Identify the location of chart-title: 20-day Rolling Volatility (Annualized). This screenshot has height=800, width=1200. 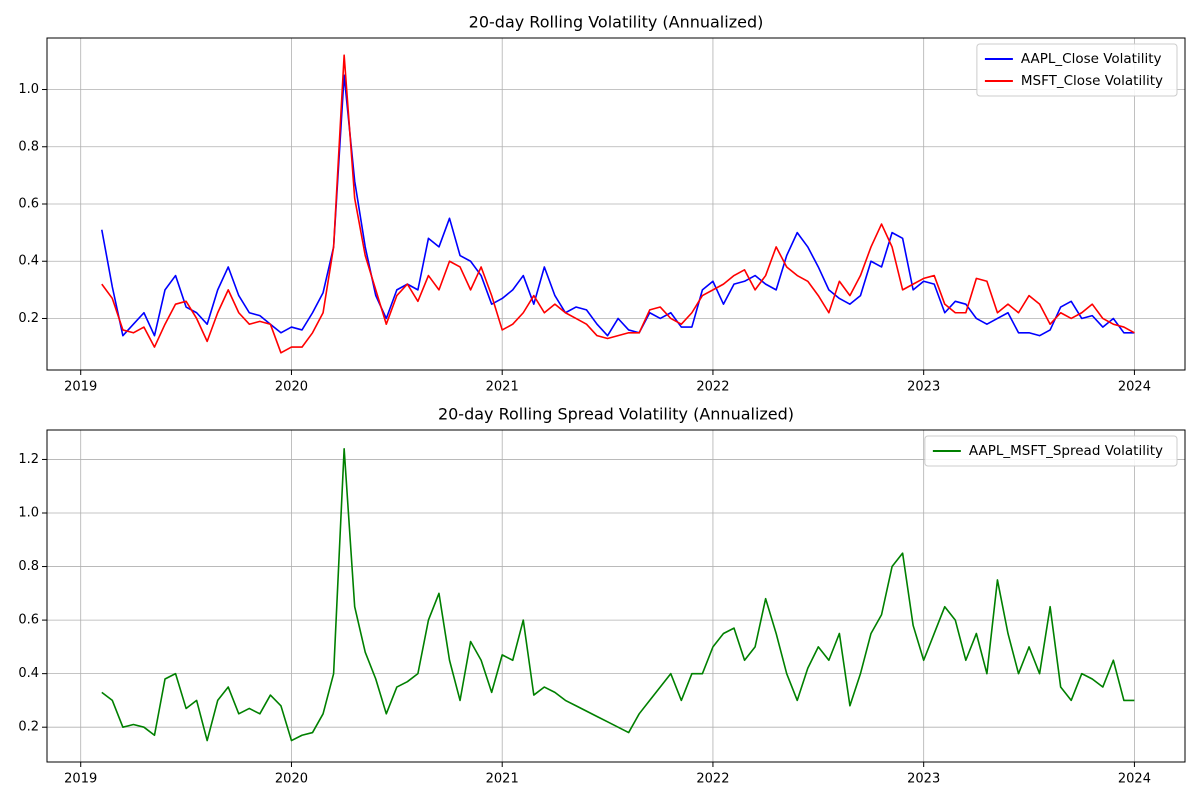
(616, 22).